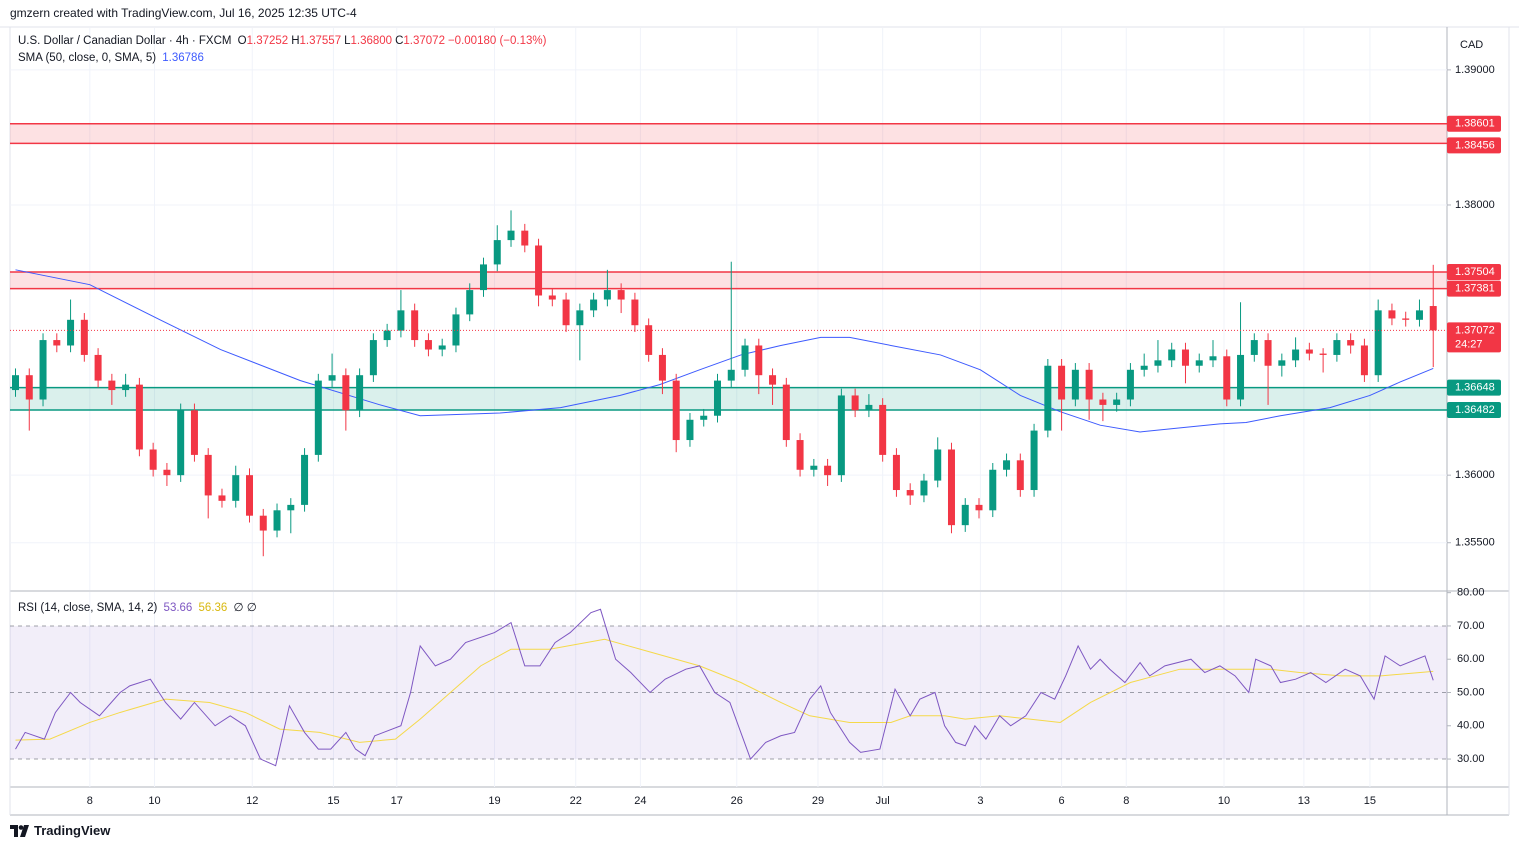 The height and width of the screenshot is (850, 1519). What do you see at coordinates (1471, 726) in the screenshot?
I see `rsi-tick-label: 40.00` at bounding box center [1471, 726].